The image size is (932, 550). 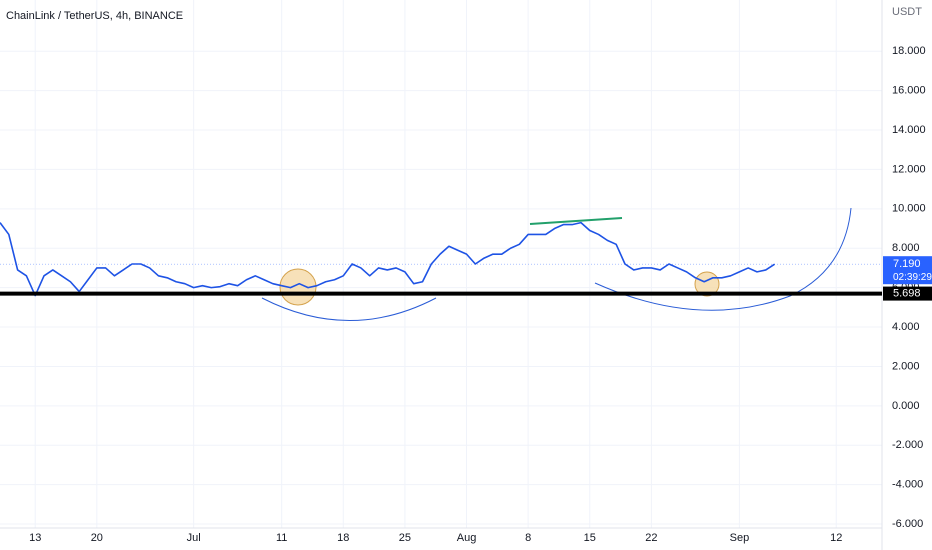 What do you see at coordinates (298, 287) in the screenshot?
I see `circle-drawing` at bounding box center [298, 287].